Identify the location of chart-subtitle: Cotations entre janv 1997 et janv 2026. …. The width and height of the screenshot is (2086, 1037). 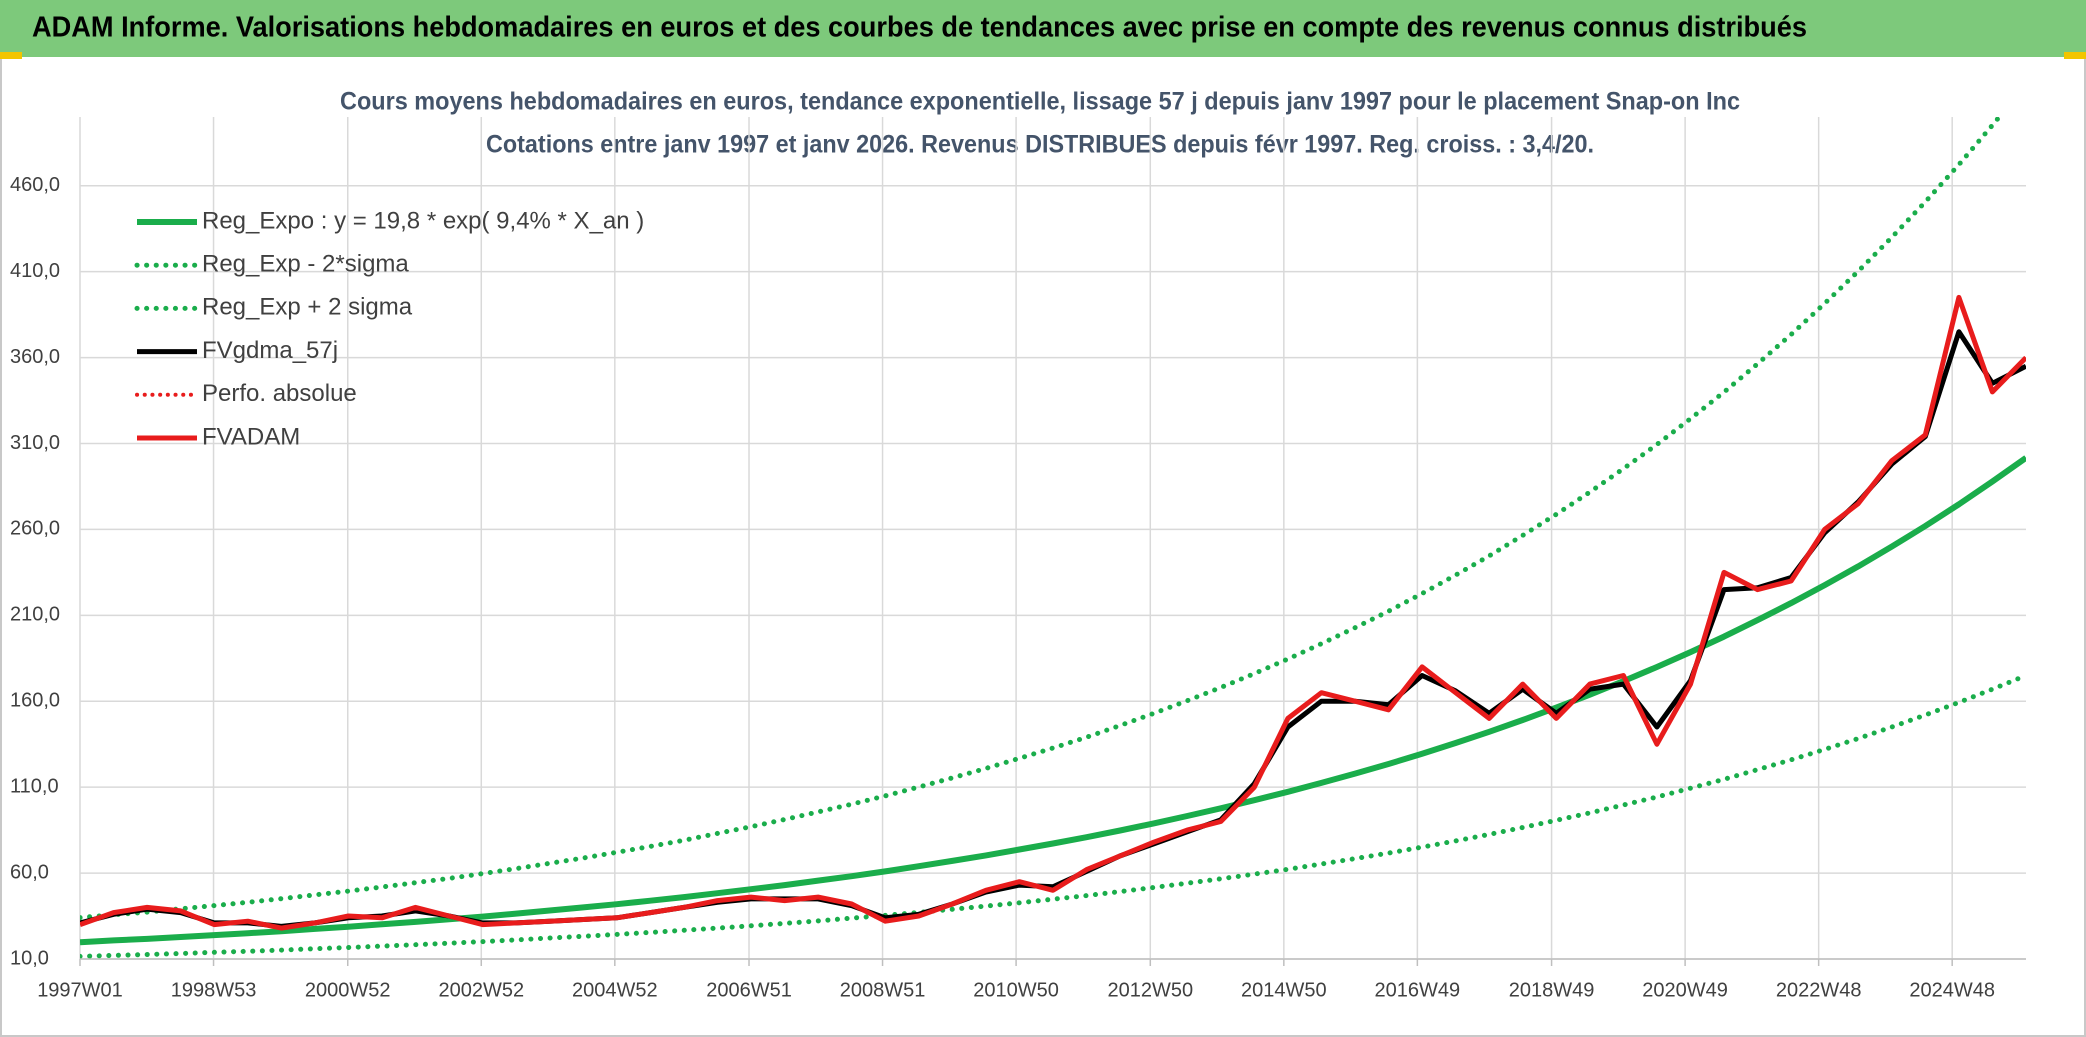
(1040, 145).